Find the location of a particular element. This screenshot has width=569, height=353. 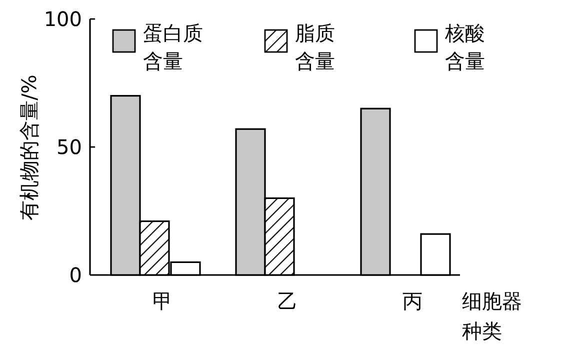

x-tick-label: 甲 is located at coordinates (162, 301).